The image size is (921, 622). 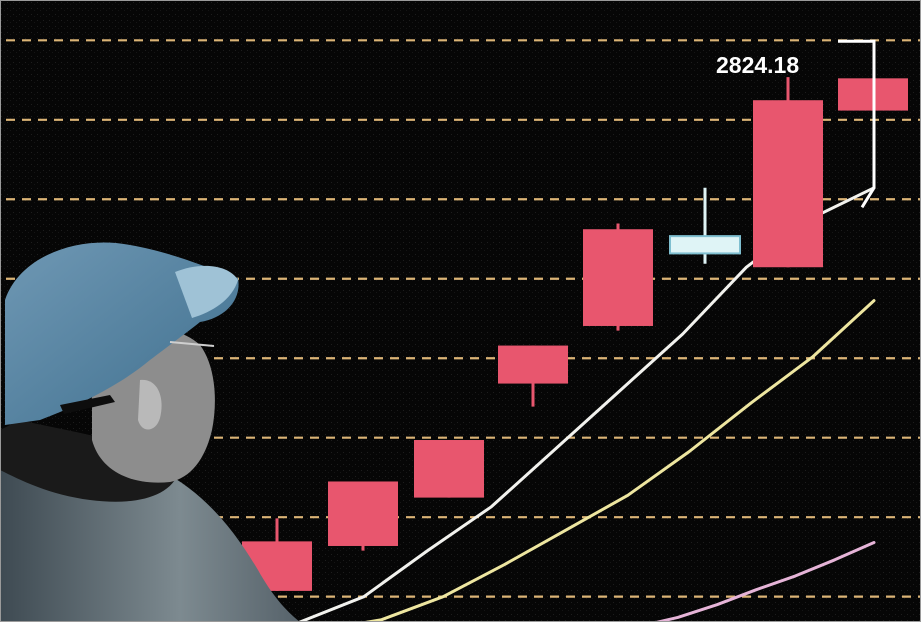 I want to click on scarf, so click(x=90, y=461).